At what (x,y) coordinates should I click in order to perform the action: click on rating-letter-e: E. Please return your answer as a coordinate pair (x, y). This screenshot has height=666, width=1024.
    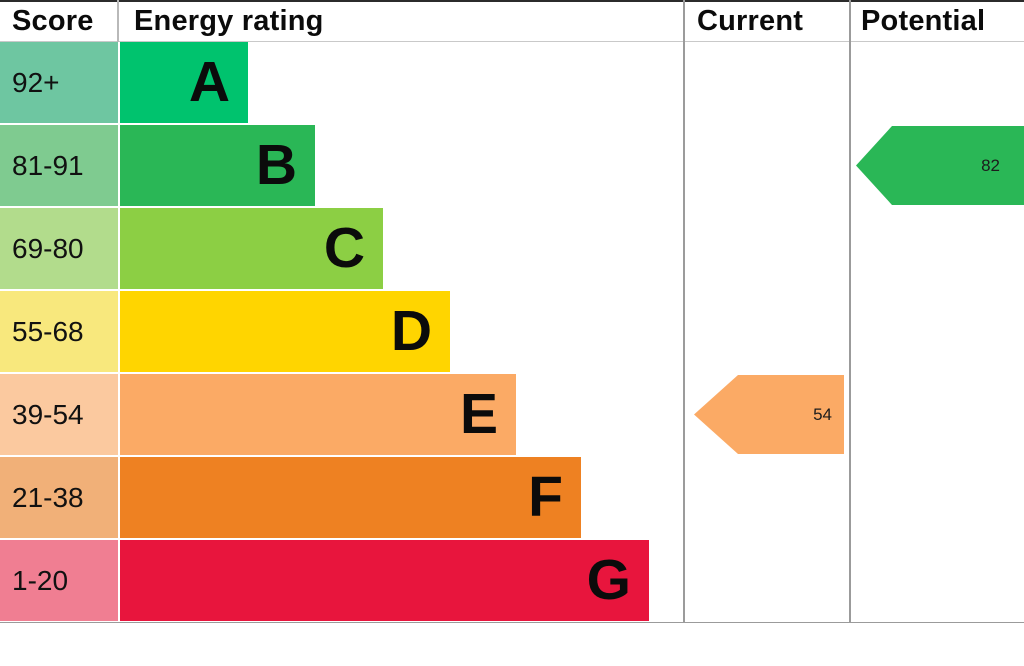
    Looking at the image, I should click on (478, 414).